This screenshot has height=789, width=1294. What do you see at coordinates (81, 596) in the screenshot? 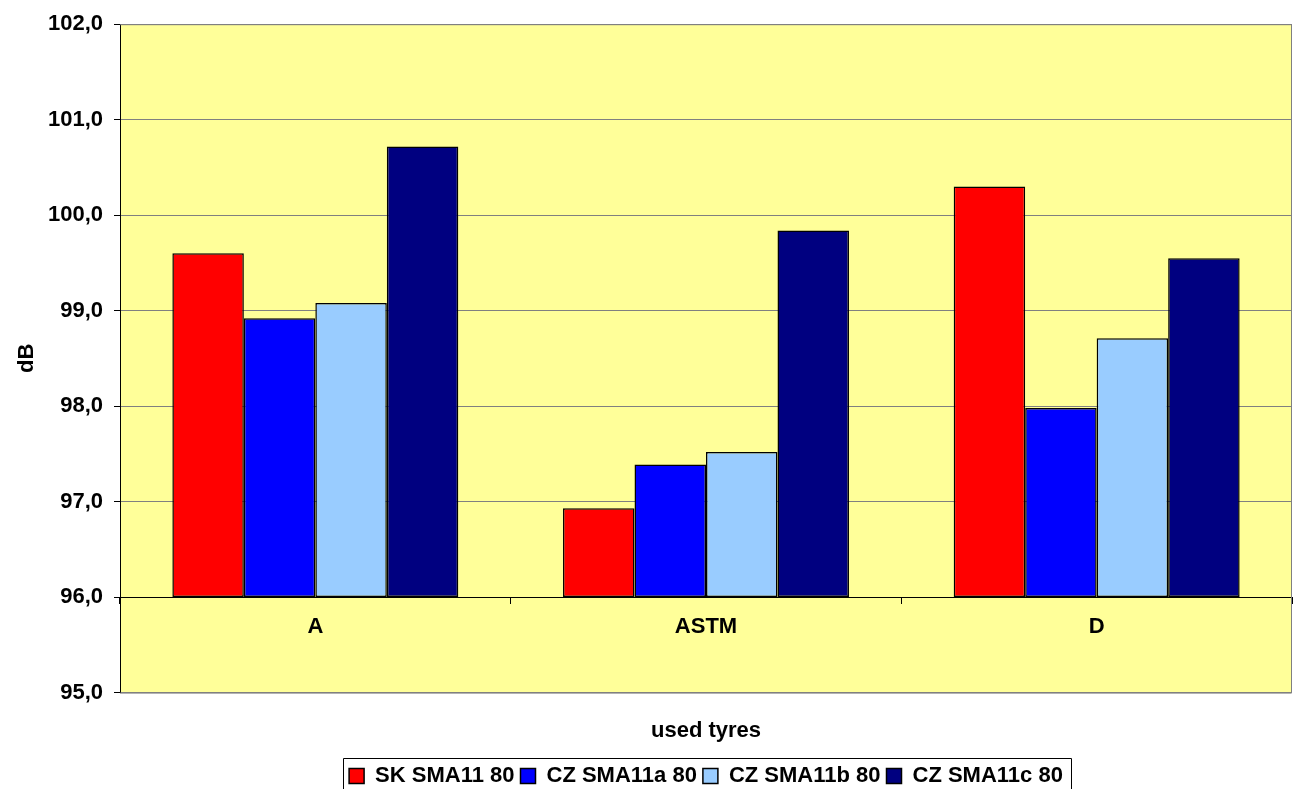
I see `y-tick-label: 96,0` at bounding box center [81, 596].